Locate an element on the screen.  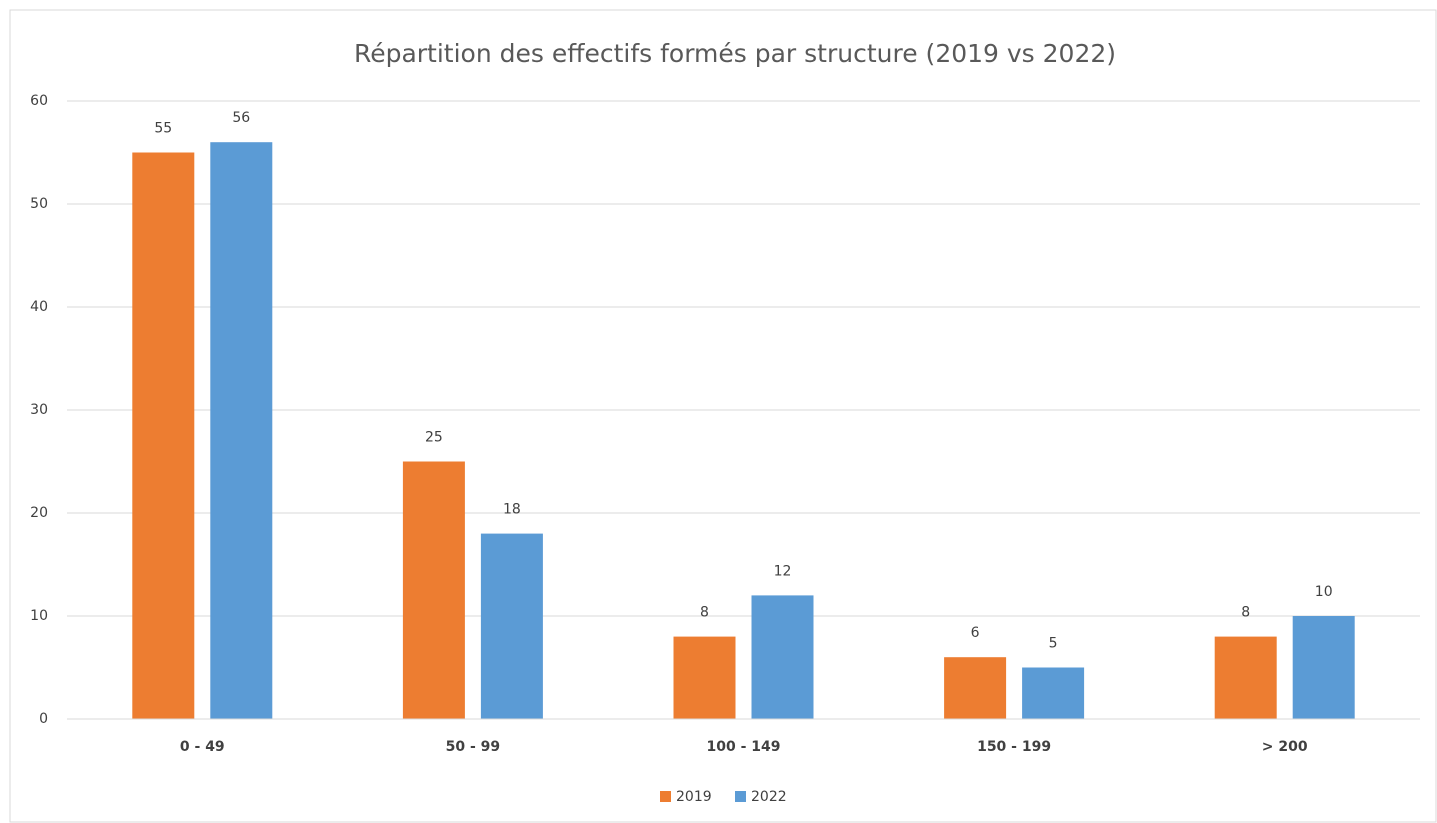
data-label: 56 is located at coordinates (241, 118).